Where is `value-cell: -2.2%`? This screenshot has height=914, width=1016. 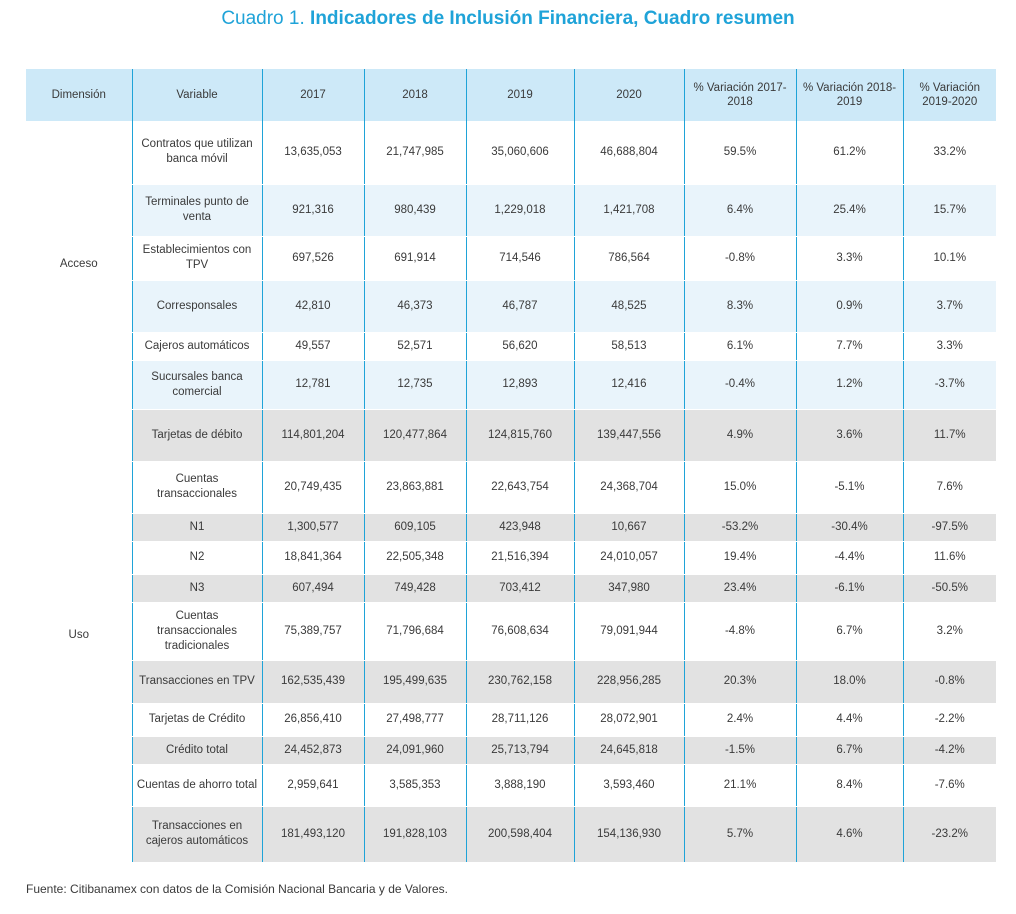
value-cell: -2.2% is located at coordinates (949, 720).